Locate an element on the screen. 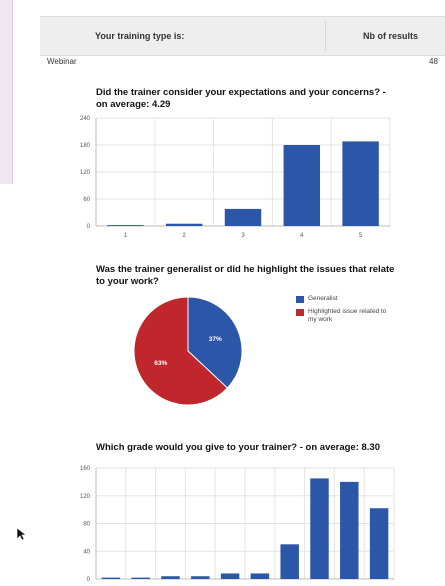 The height and width of the screenshot is (586, 445). header-nb-results: Nb of results is located at coordinates (391, 36).